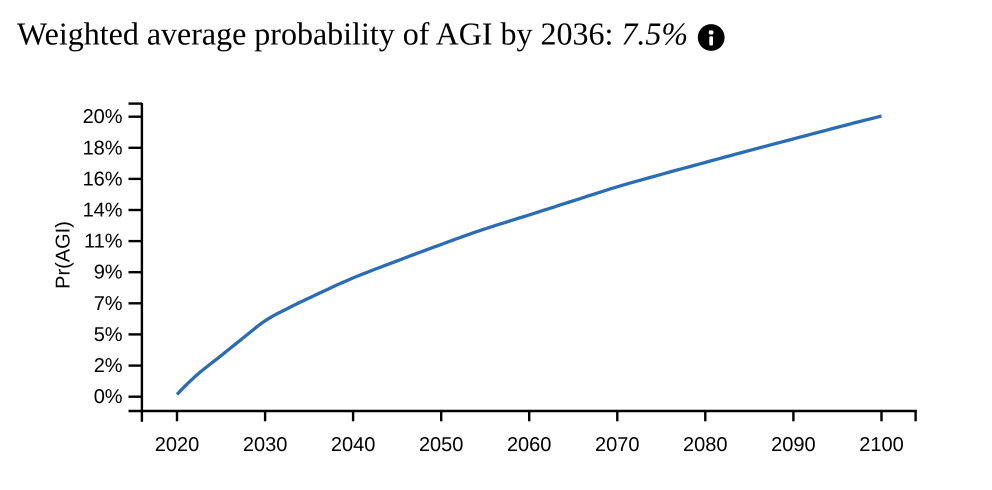 The height and width of the screenshot is (490, 992). What do you see at coordinates (441, 445) in the screenshot?
I see `svg-text: 2050` at bounding box center [441, 445].